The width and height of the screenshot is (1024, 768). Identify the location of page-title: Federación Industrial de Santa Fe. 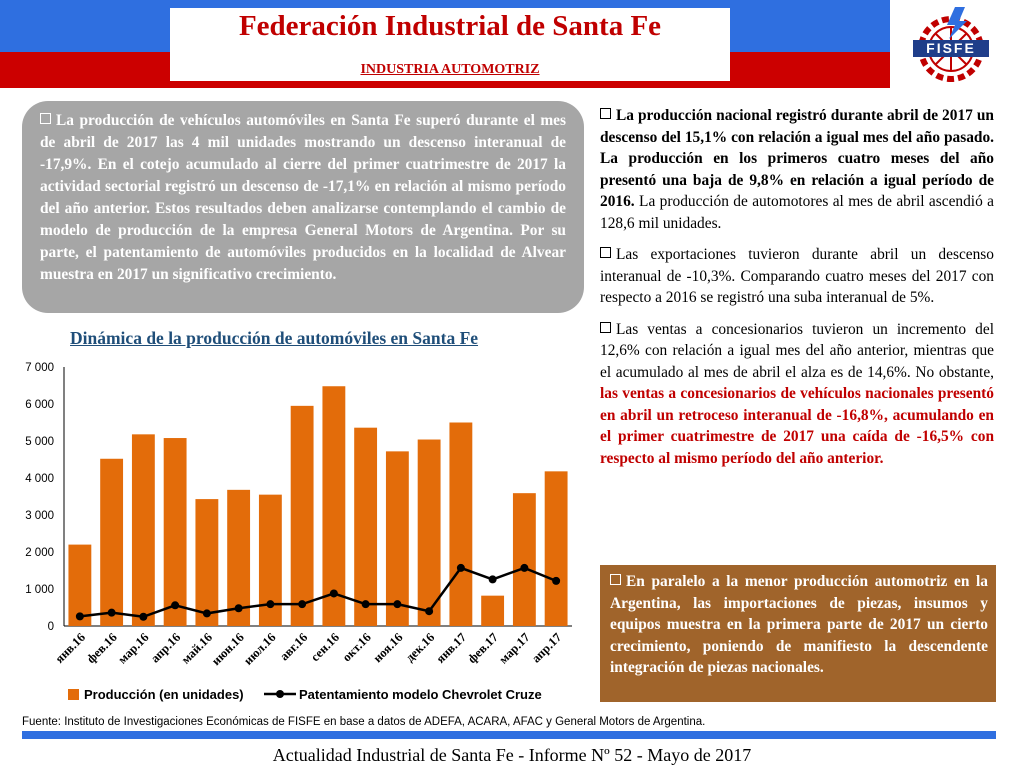
(450, 26).